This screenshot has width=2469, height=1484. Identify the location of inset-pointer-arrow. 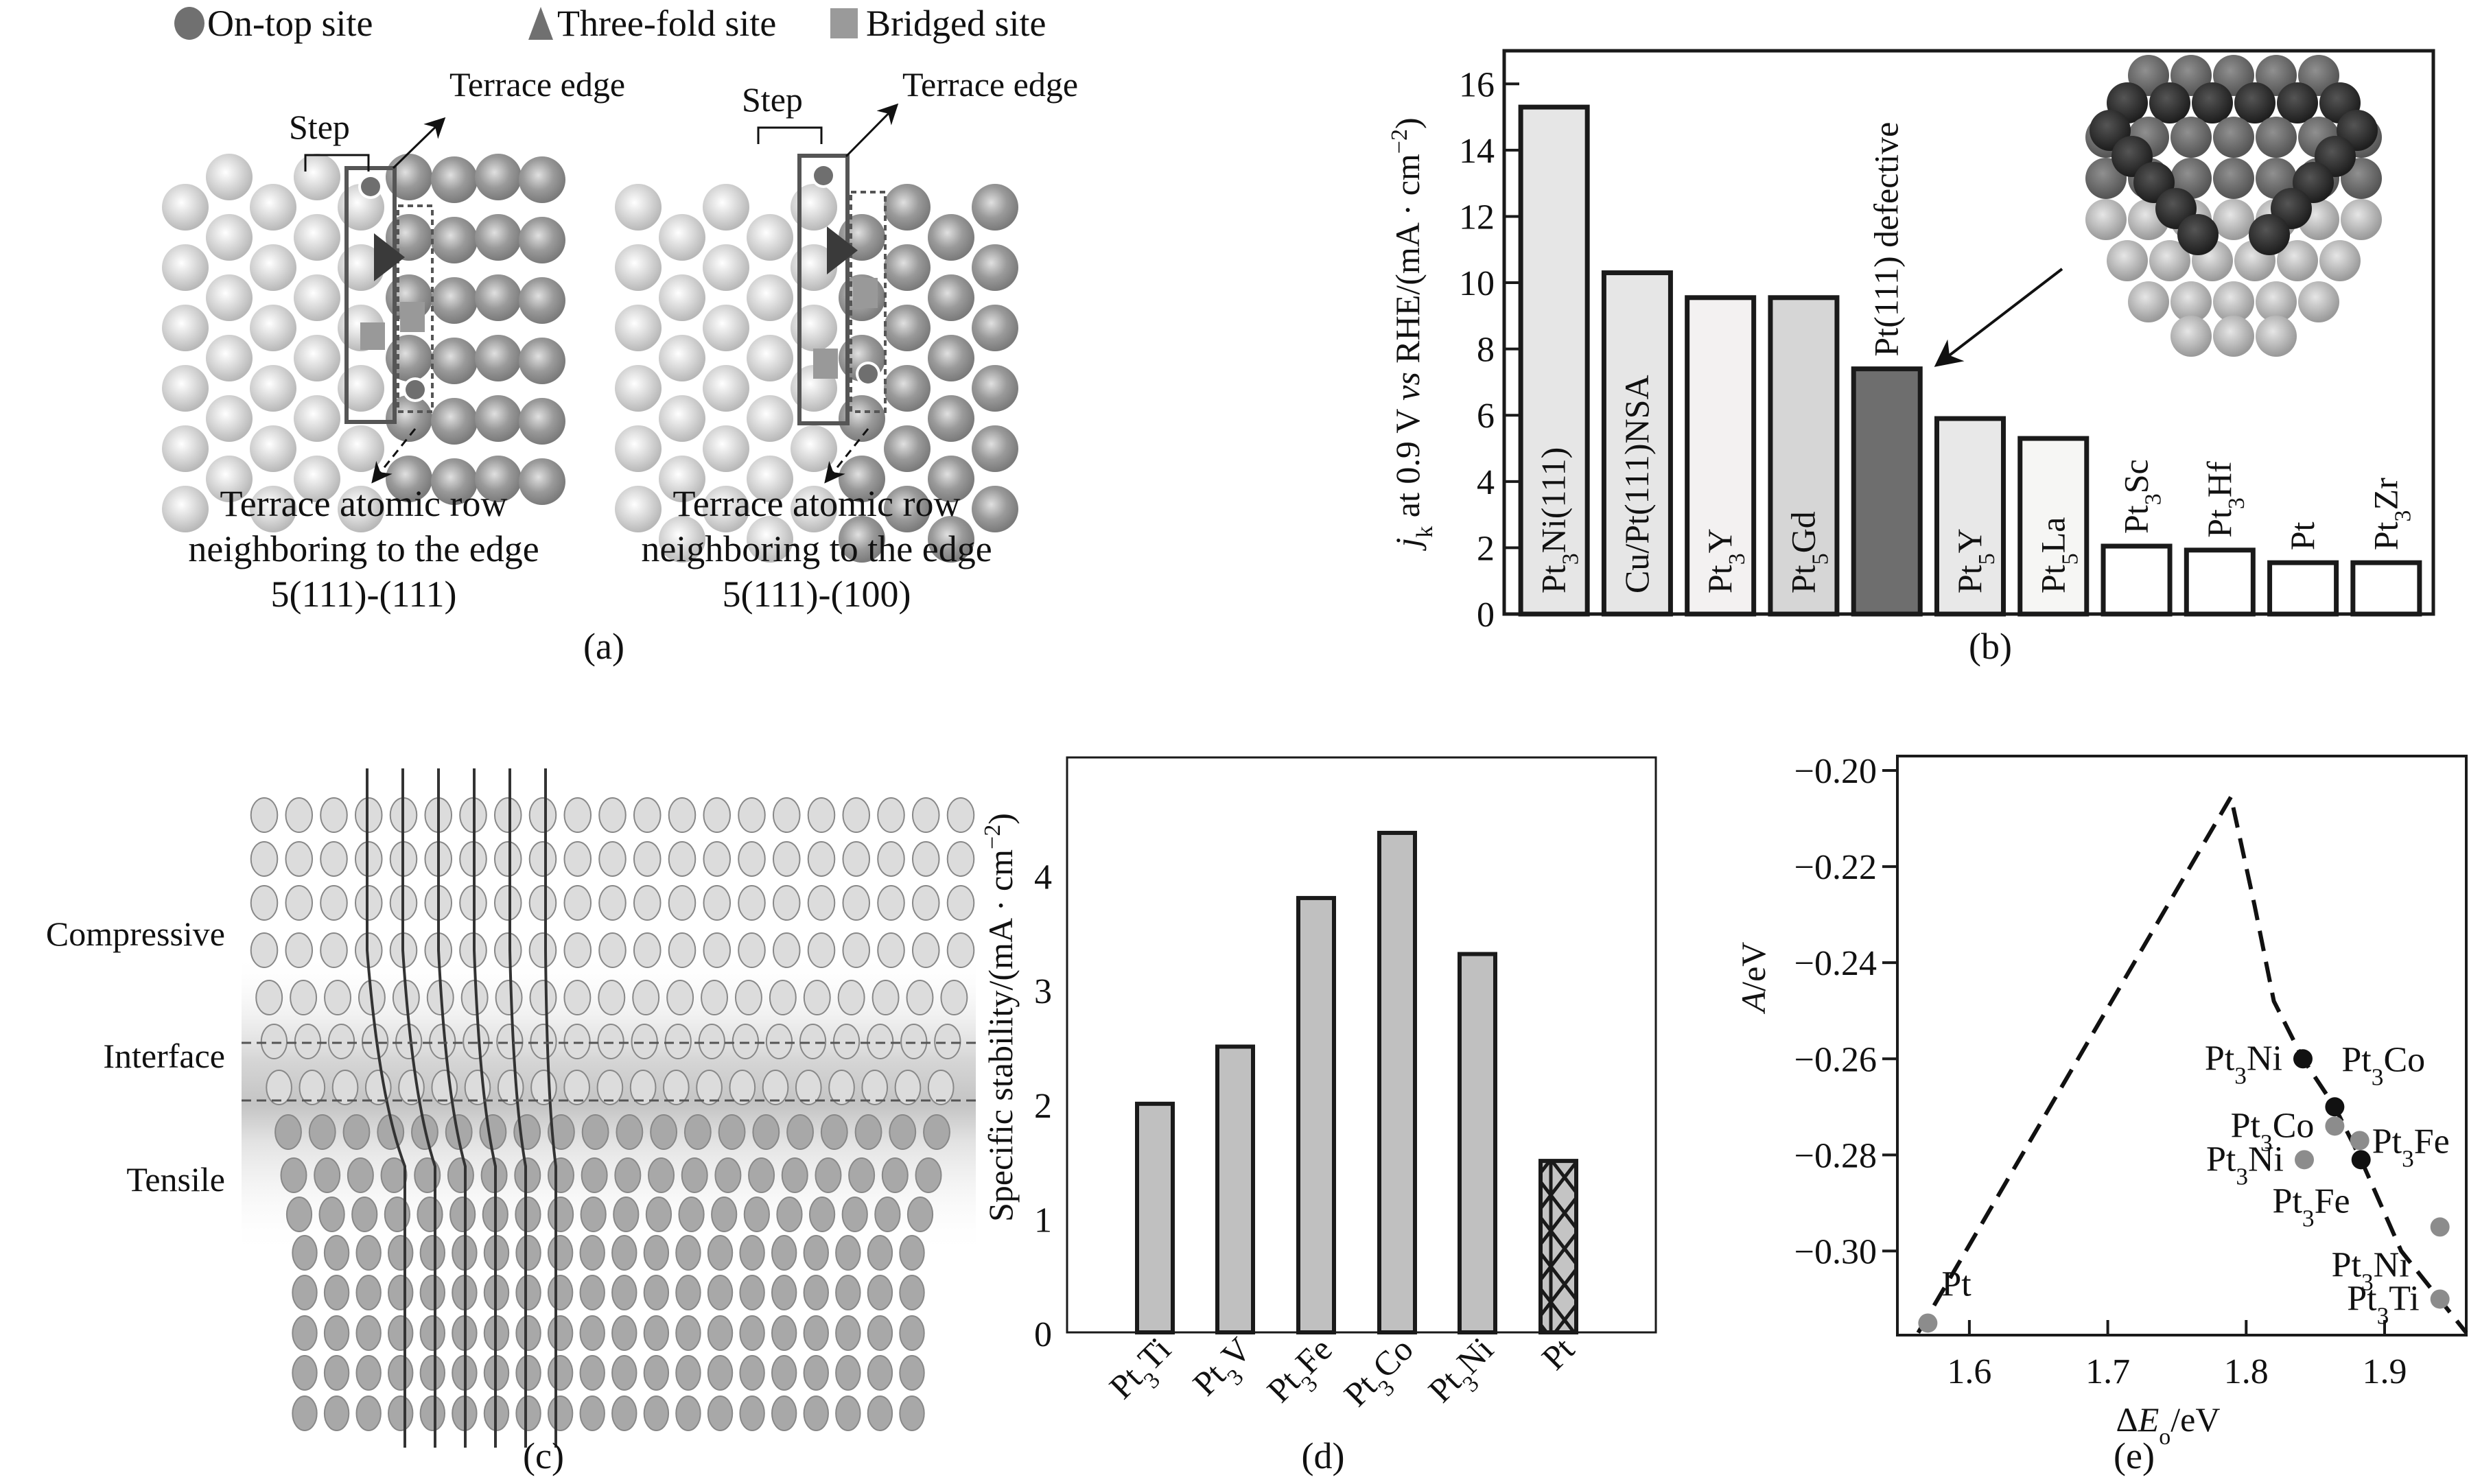
(1998, 317).